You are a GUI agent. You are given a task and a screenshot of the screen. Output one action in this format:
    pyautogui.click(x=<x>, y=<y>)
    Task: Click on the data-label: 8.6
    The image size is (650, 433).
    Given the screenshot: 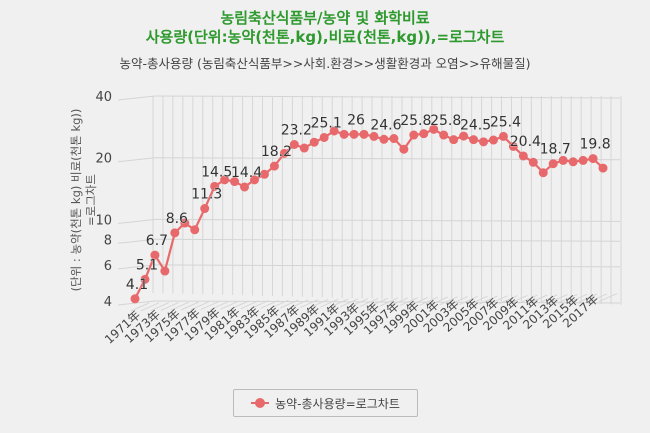 What is the action you would take?
    pyautogui.click(x=177, y=219)
    